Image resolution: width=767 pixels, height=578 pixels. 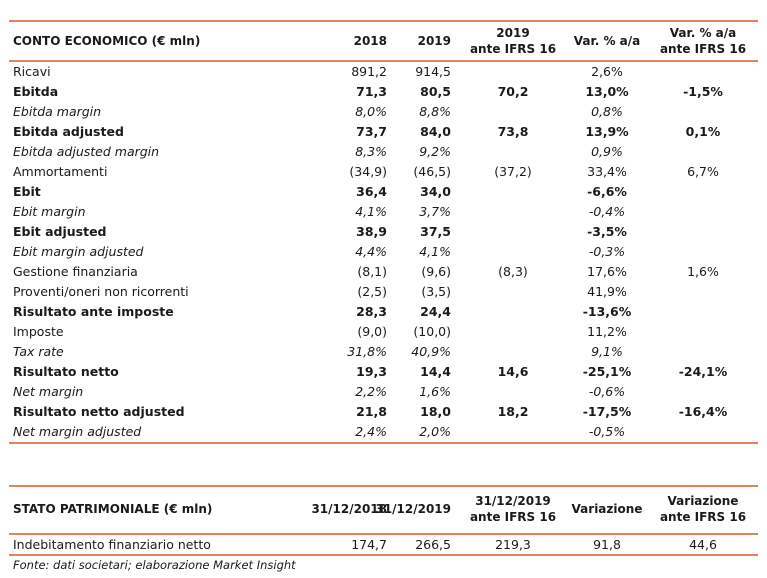 I want to click on var-pct: 0,8%, so click(x=607, y=111).